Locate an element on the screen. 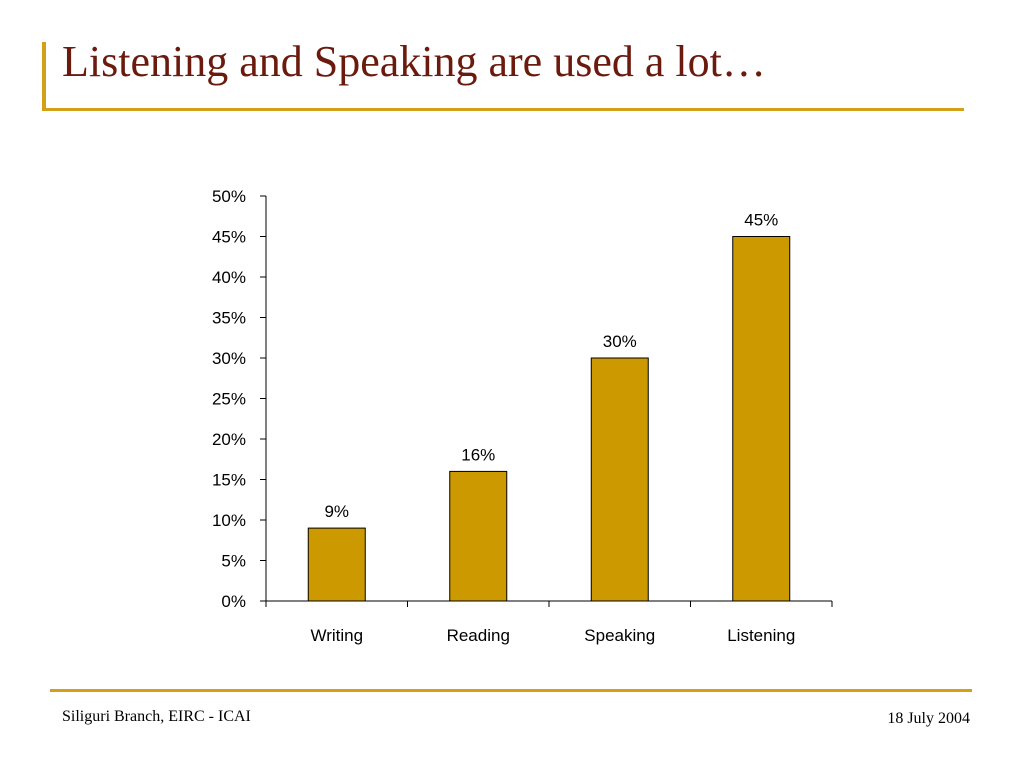 Image resolution: width=1024 pixels, height=768 pixels. bar-speaking is located at coordinates (619, 479).